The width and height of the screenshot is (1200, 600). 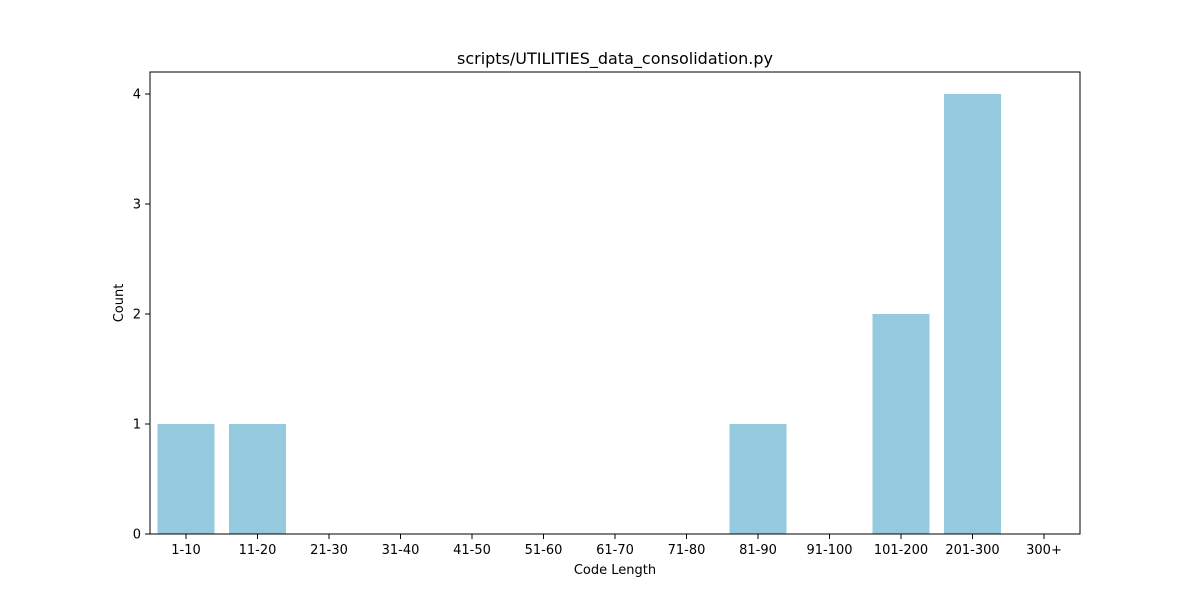 I want to click on x-axis-title: Code Length, so click(x=615, y=570).